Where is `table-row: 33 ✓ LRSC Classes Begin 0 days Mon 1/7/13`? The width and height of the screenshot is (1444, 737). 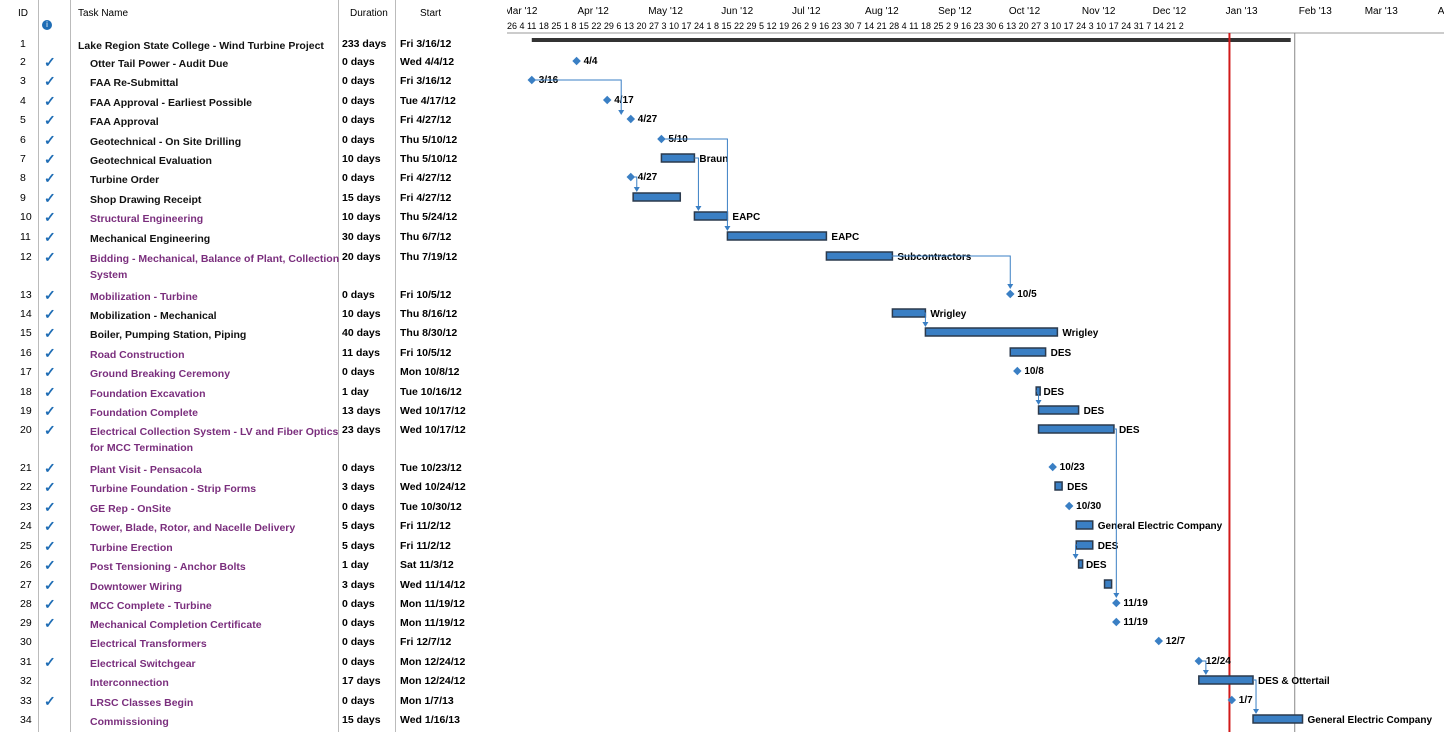
table-row: 33 ✓ LRSC Classes Begin 0 days Mon 1/7/13 is located at coordinates (253, 700).